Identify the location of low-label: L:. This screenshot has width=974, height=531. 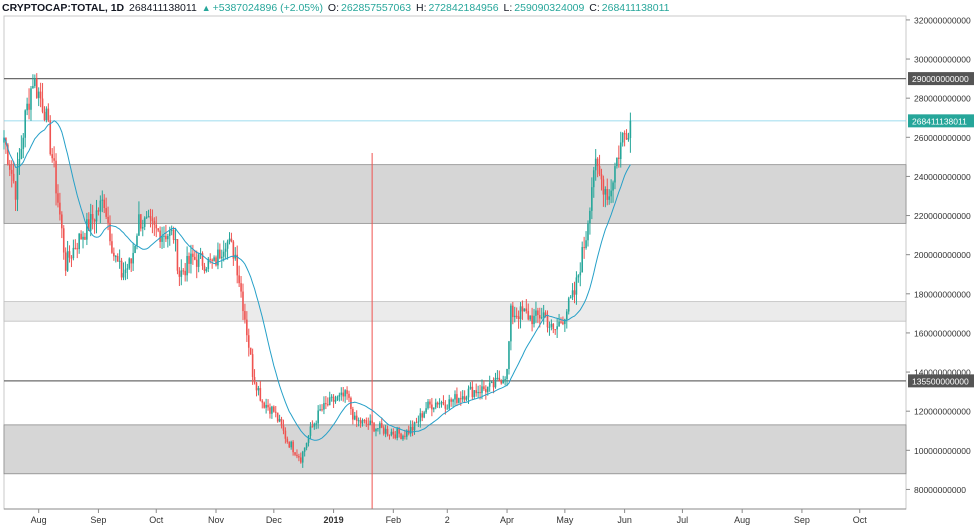
(508, 8).